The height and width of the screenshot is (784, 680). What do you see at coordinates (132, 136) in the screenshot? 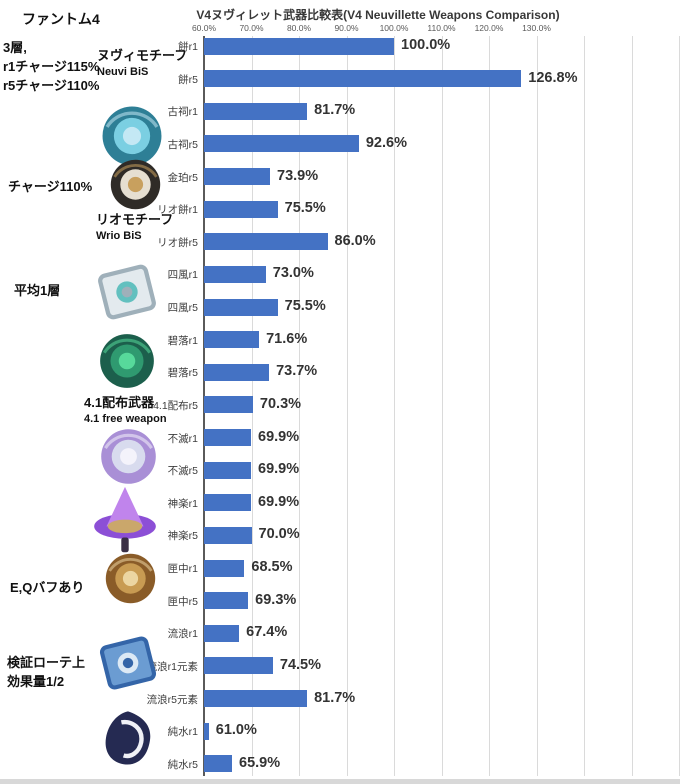
I see `tome-of-eternal-flow-icon` at bounding box center [132, 136].